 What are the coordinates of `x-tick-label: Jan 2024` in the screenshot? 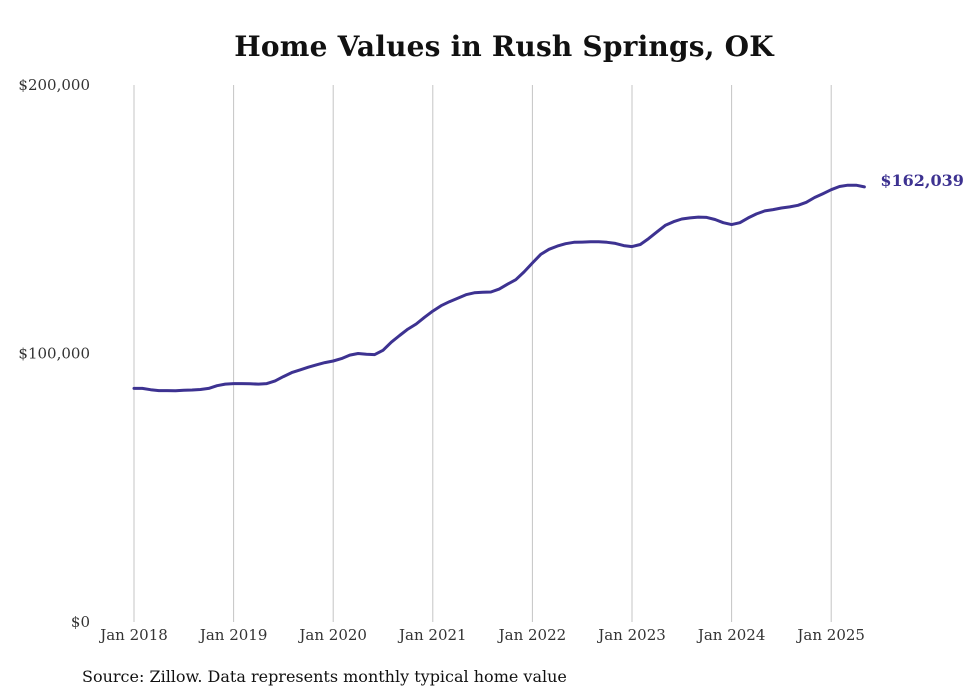 It's located at (731, 635).